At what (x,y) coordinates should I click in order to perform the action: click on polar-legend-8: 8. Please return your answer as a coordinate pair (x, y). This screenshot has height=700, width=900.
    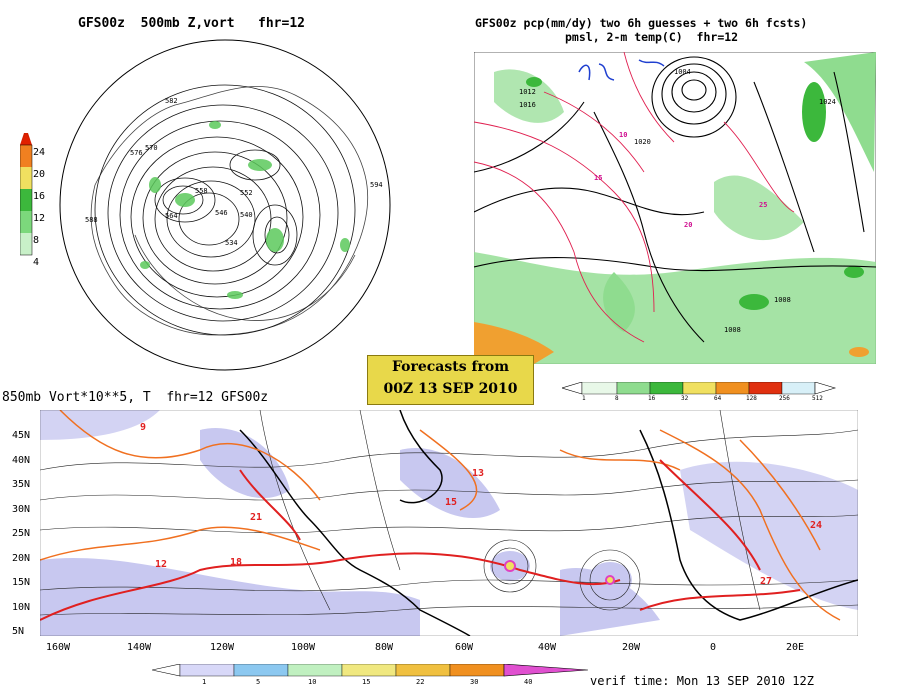
    Looking at the image, I should click on (36, 240).